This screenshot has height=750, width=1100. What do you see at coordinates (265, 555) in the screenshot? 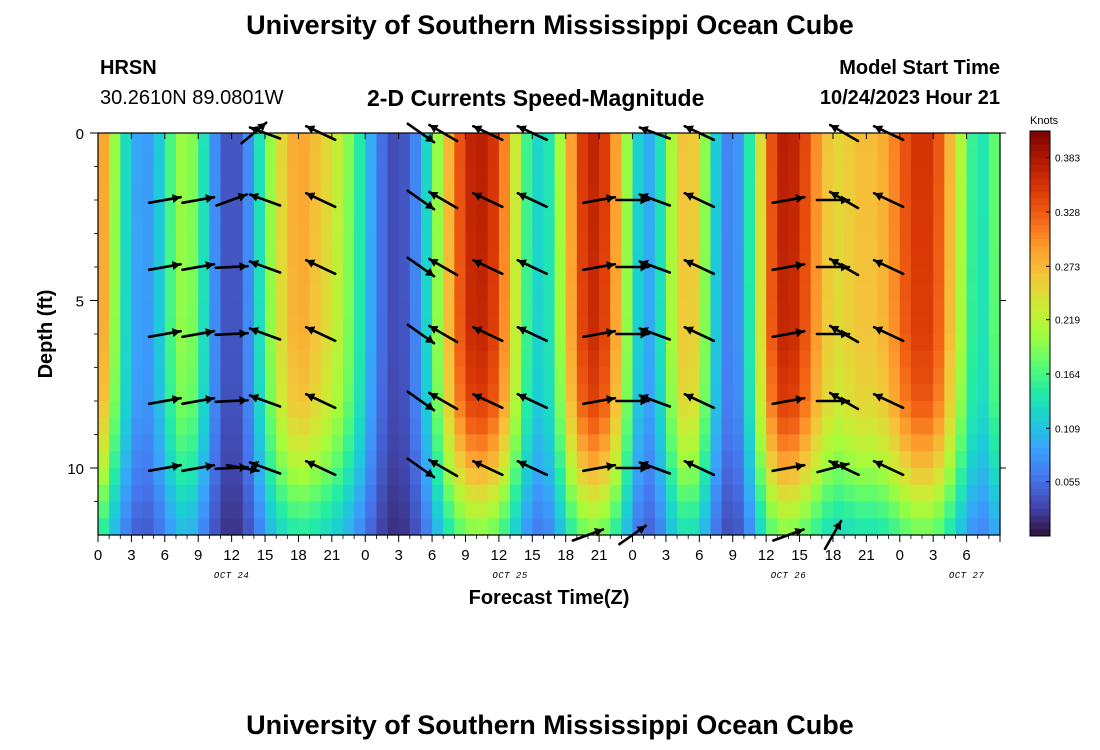
I see `x-tick-label: 15` at bounding box center [265, 555].